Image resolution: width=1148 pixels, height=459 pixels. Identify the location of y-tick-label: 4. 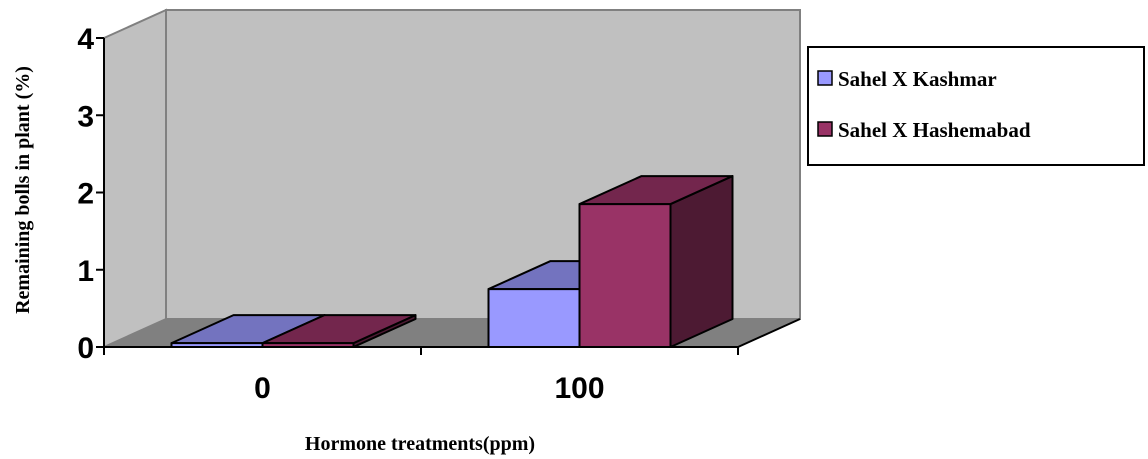
(85, 39).